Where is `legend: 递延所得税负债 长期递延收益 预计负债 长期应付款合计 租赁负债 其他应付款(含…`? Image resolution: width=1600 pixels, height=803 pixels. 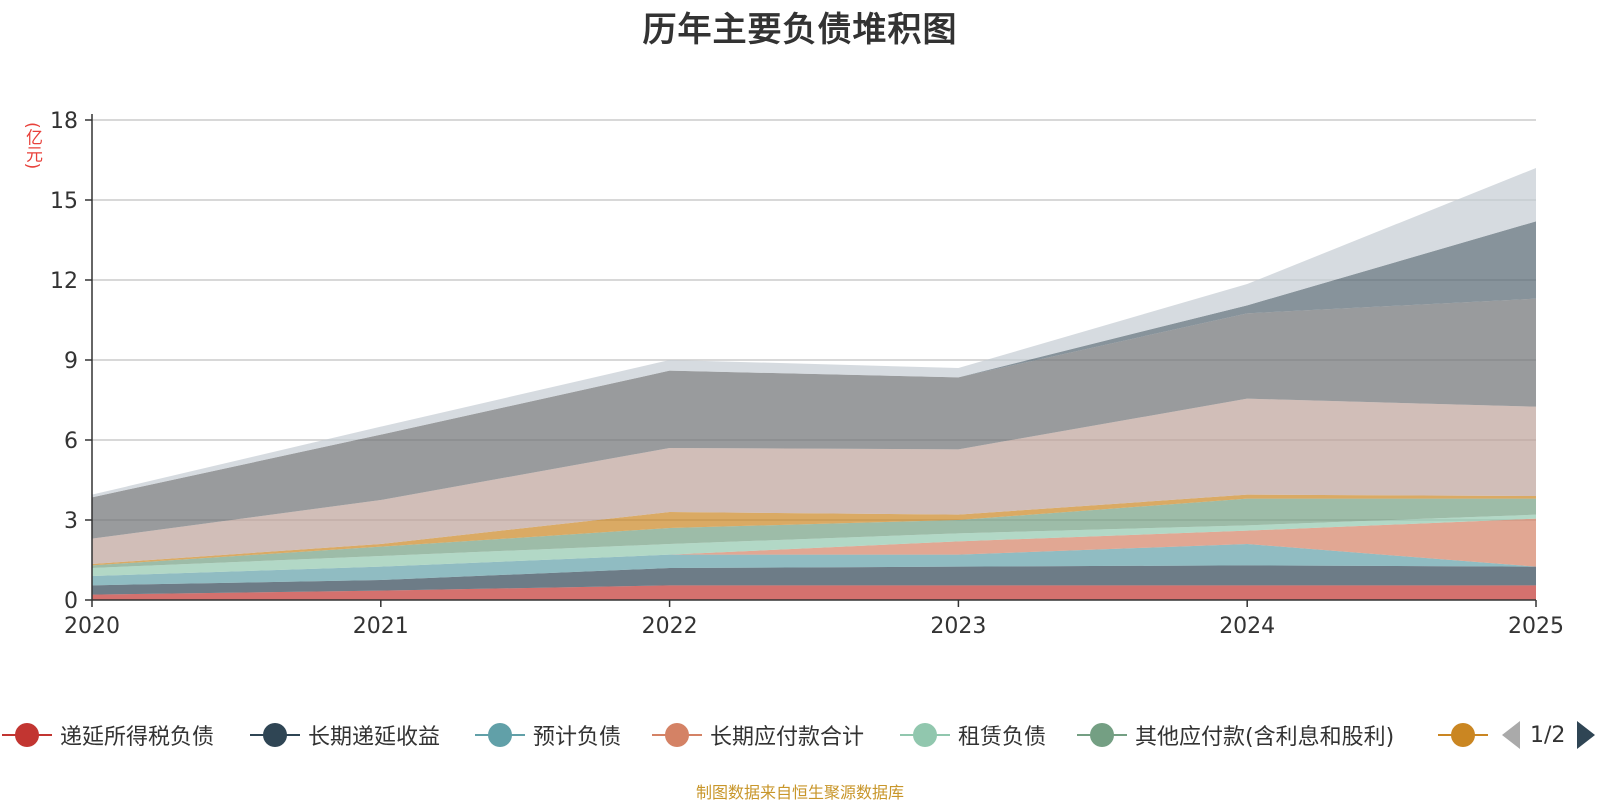 legend: 递延所得税负债 长期递延收益 预计负债 长期应付款合计 租赁负债 其他应付款(含… is located at coordinates (800, 735).